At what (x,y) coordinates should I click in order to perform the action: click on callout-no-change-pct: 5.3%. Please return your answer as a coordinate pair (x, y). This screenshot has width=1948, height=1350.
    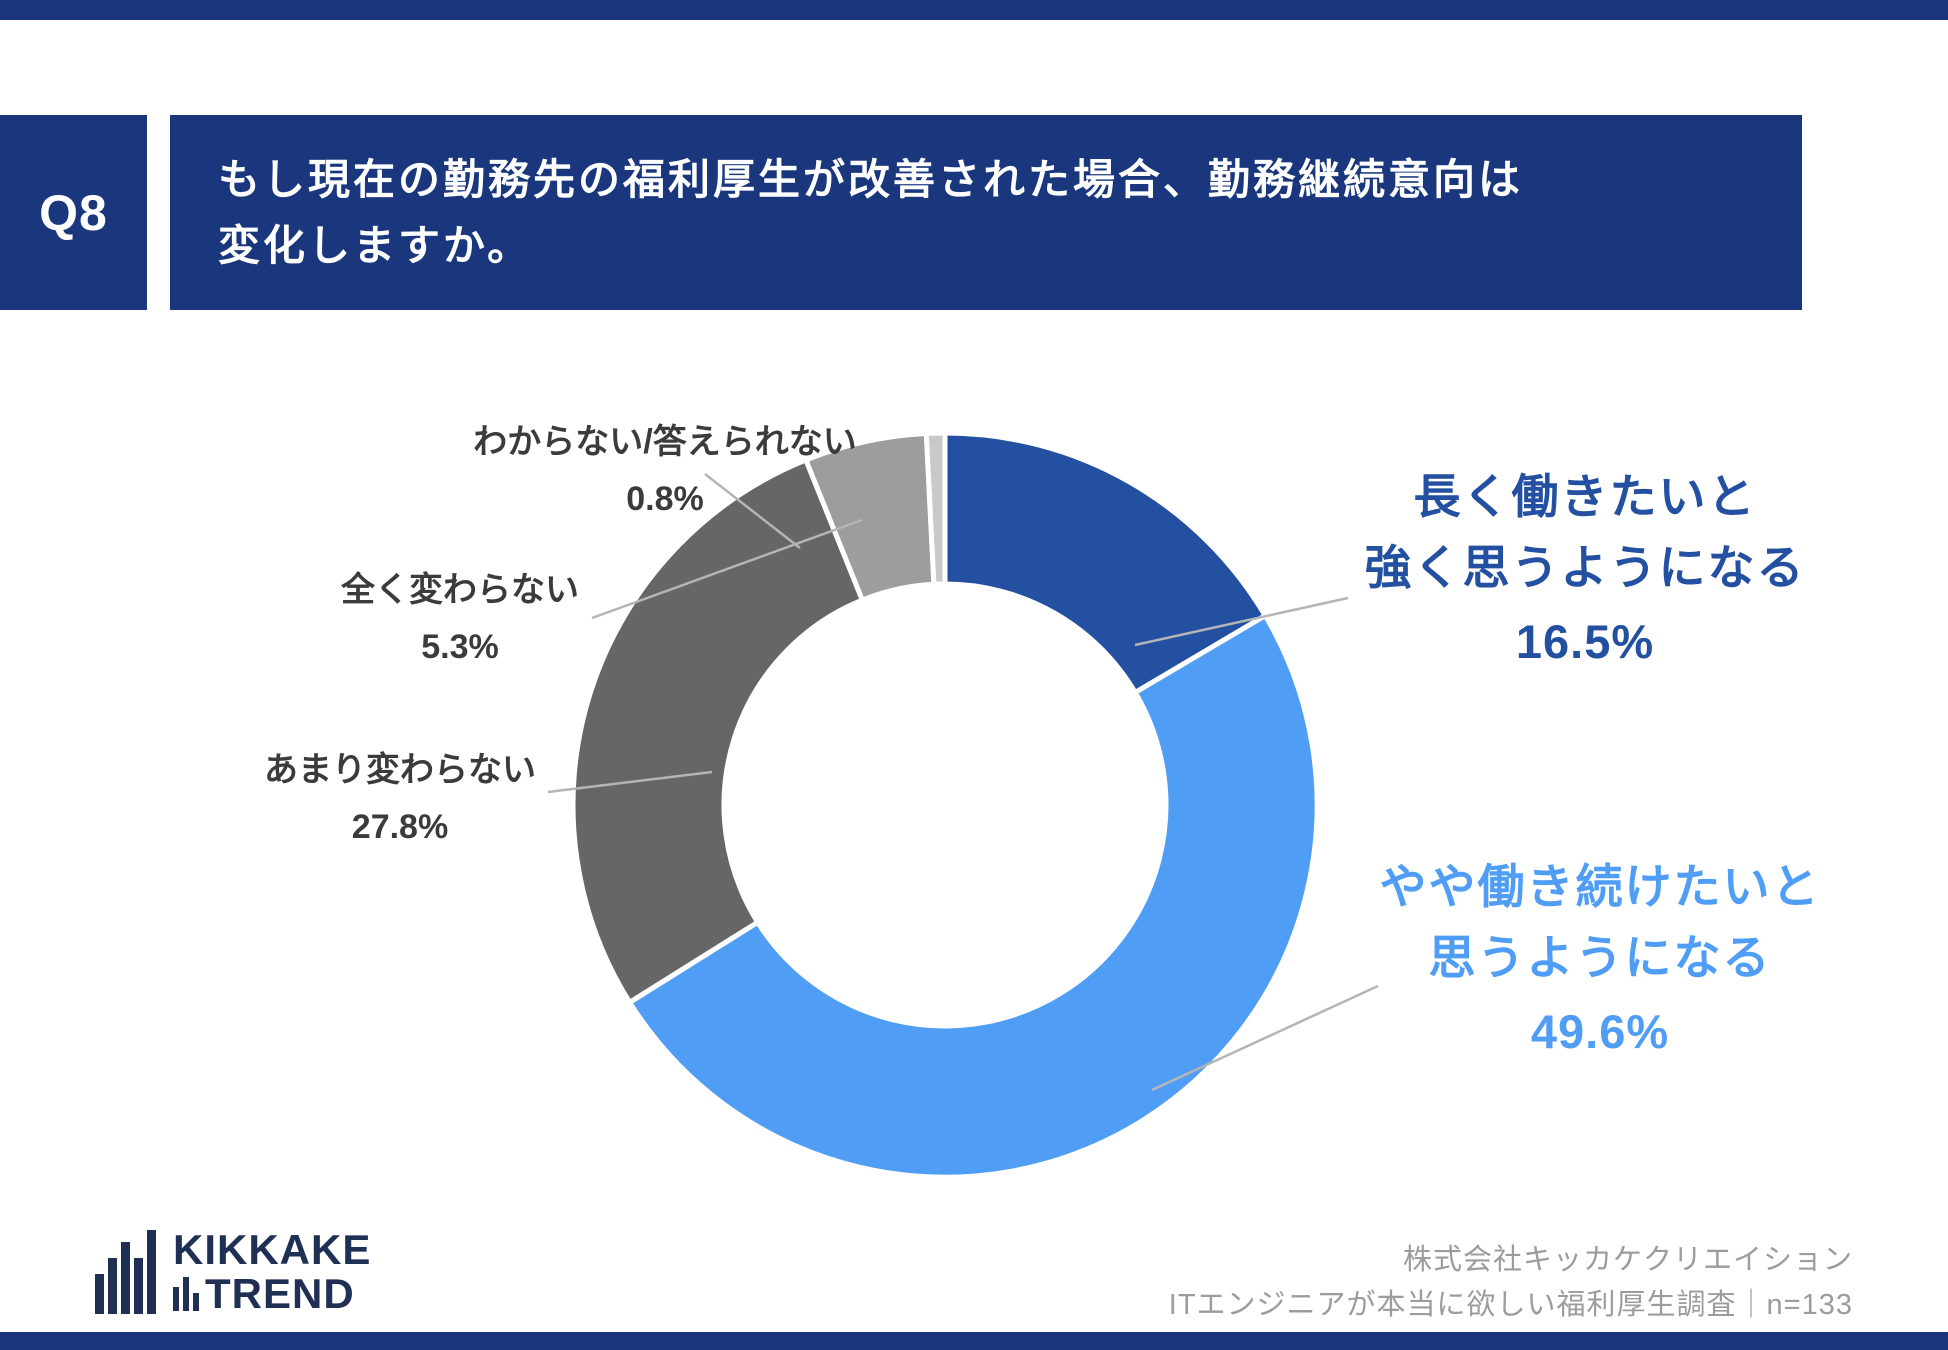
    Looking at the image, I should click on (460, 647).